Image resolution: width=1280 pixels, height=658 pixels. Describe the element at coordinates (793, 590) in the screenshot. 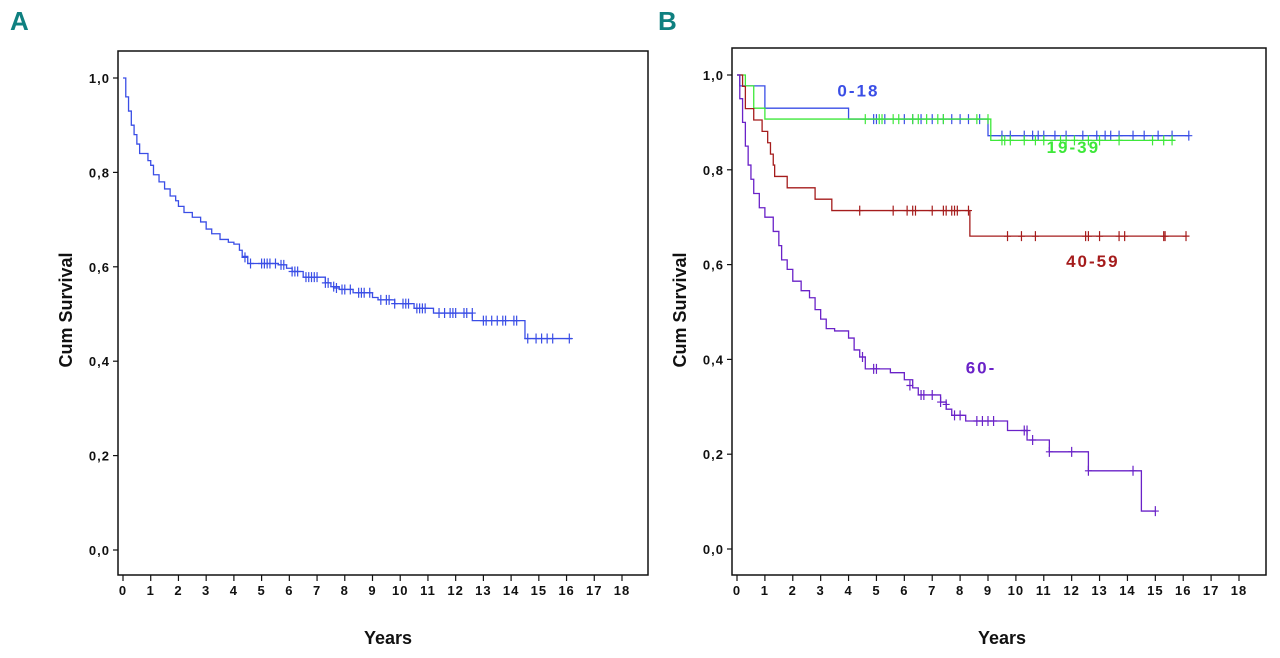

I see `x-tick-label: 2` at that location.